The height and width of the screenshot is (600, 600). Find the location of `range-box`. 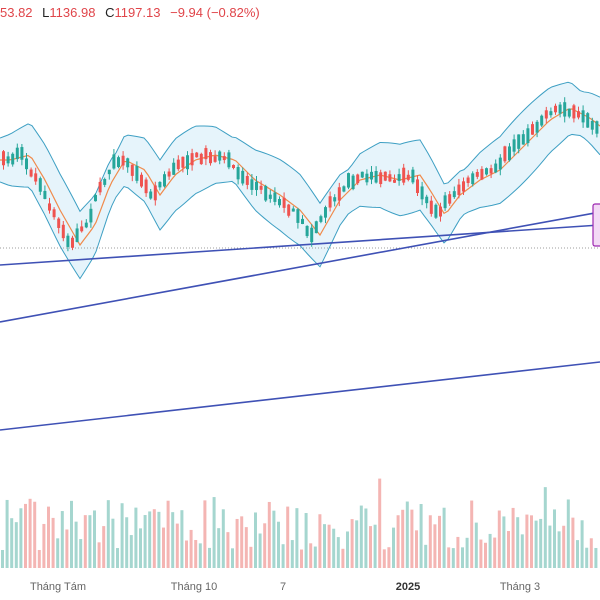

range-box is located at coordinates (596, 225).